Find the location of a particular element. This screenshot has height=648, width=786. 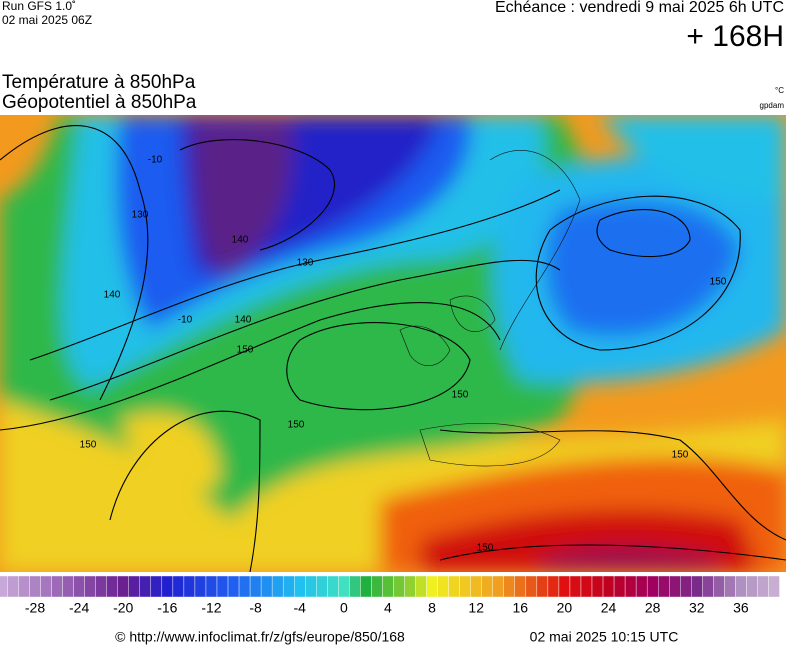

colorbar-tick-label: 36 is located at coordinates (741, 608).